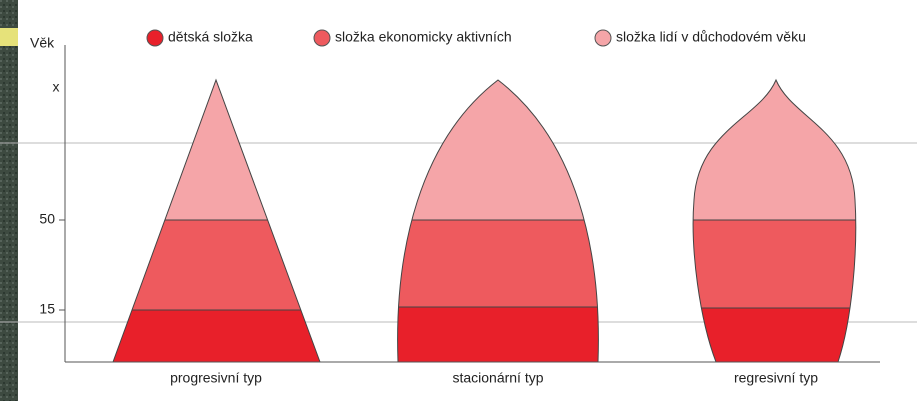 The image size is (917, 401). What do you see at coordinates (711, 37) in the screenshot?
I see `legend-label: složka lidí v důchodovém věku` at bounding box center [711, 37].